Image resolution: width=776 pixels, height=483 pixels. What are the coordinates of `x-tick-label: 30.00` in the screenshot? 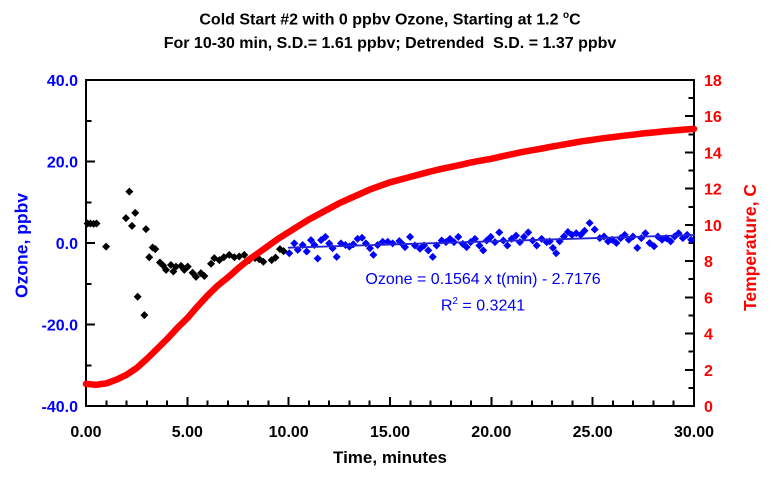 It's located at (694, 432).